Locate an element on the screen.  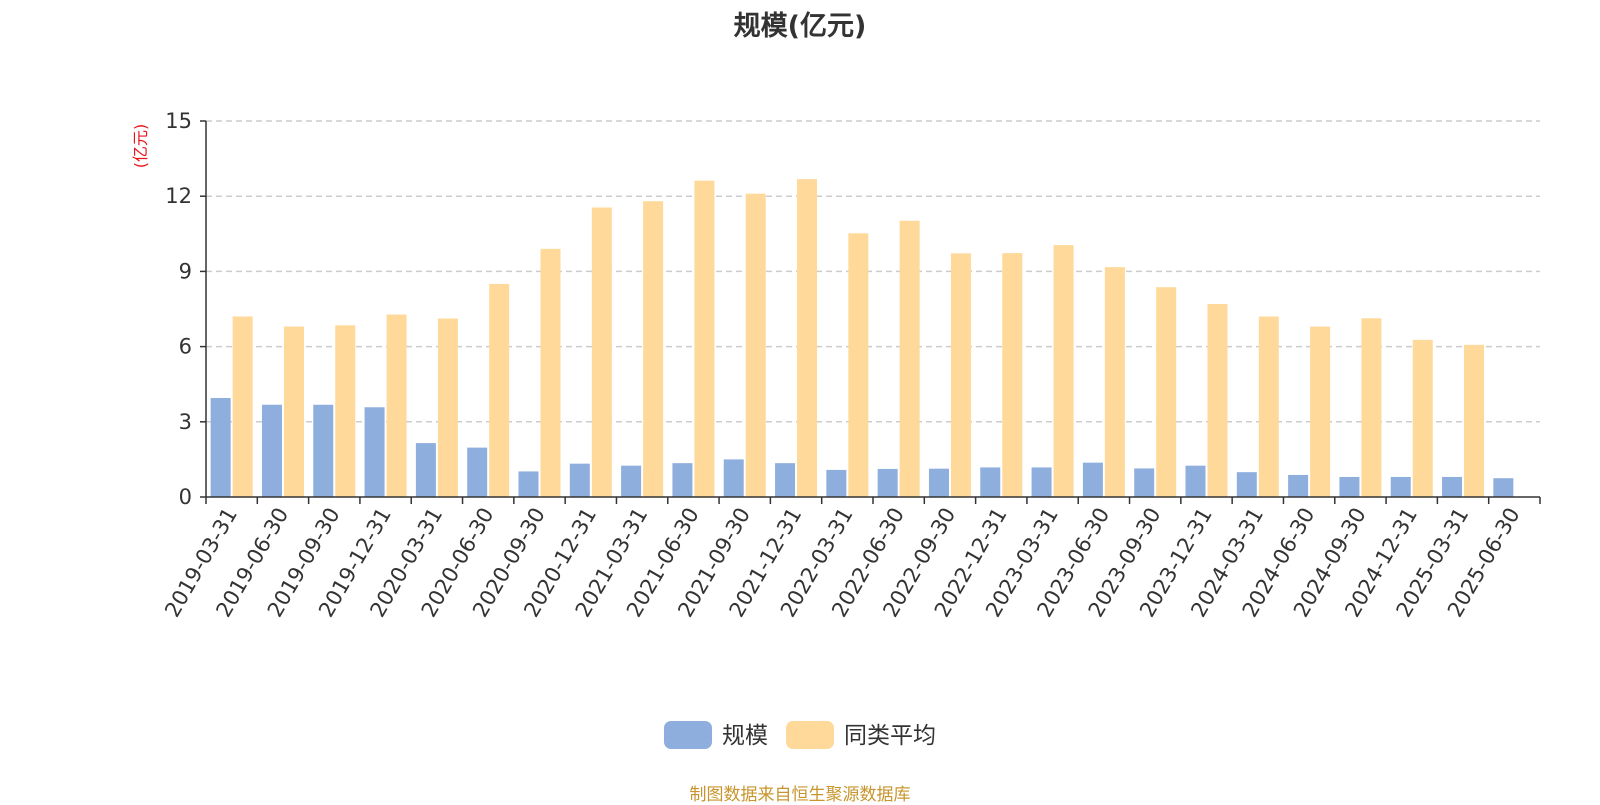
legend: 规模 同类平均 is located at coordinates (800, 735).